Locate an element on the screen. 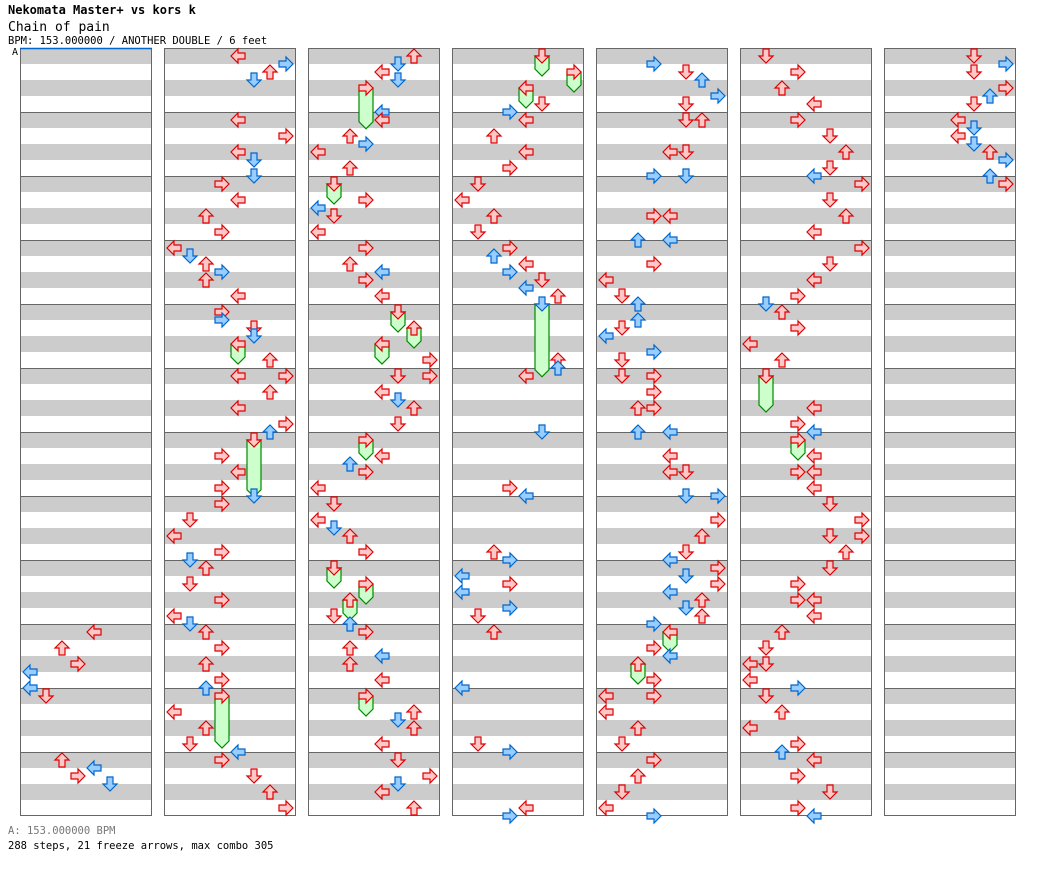  panel is located at coordinates (230, 432).